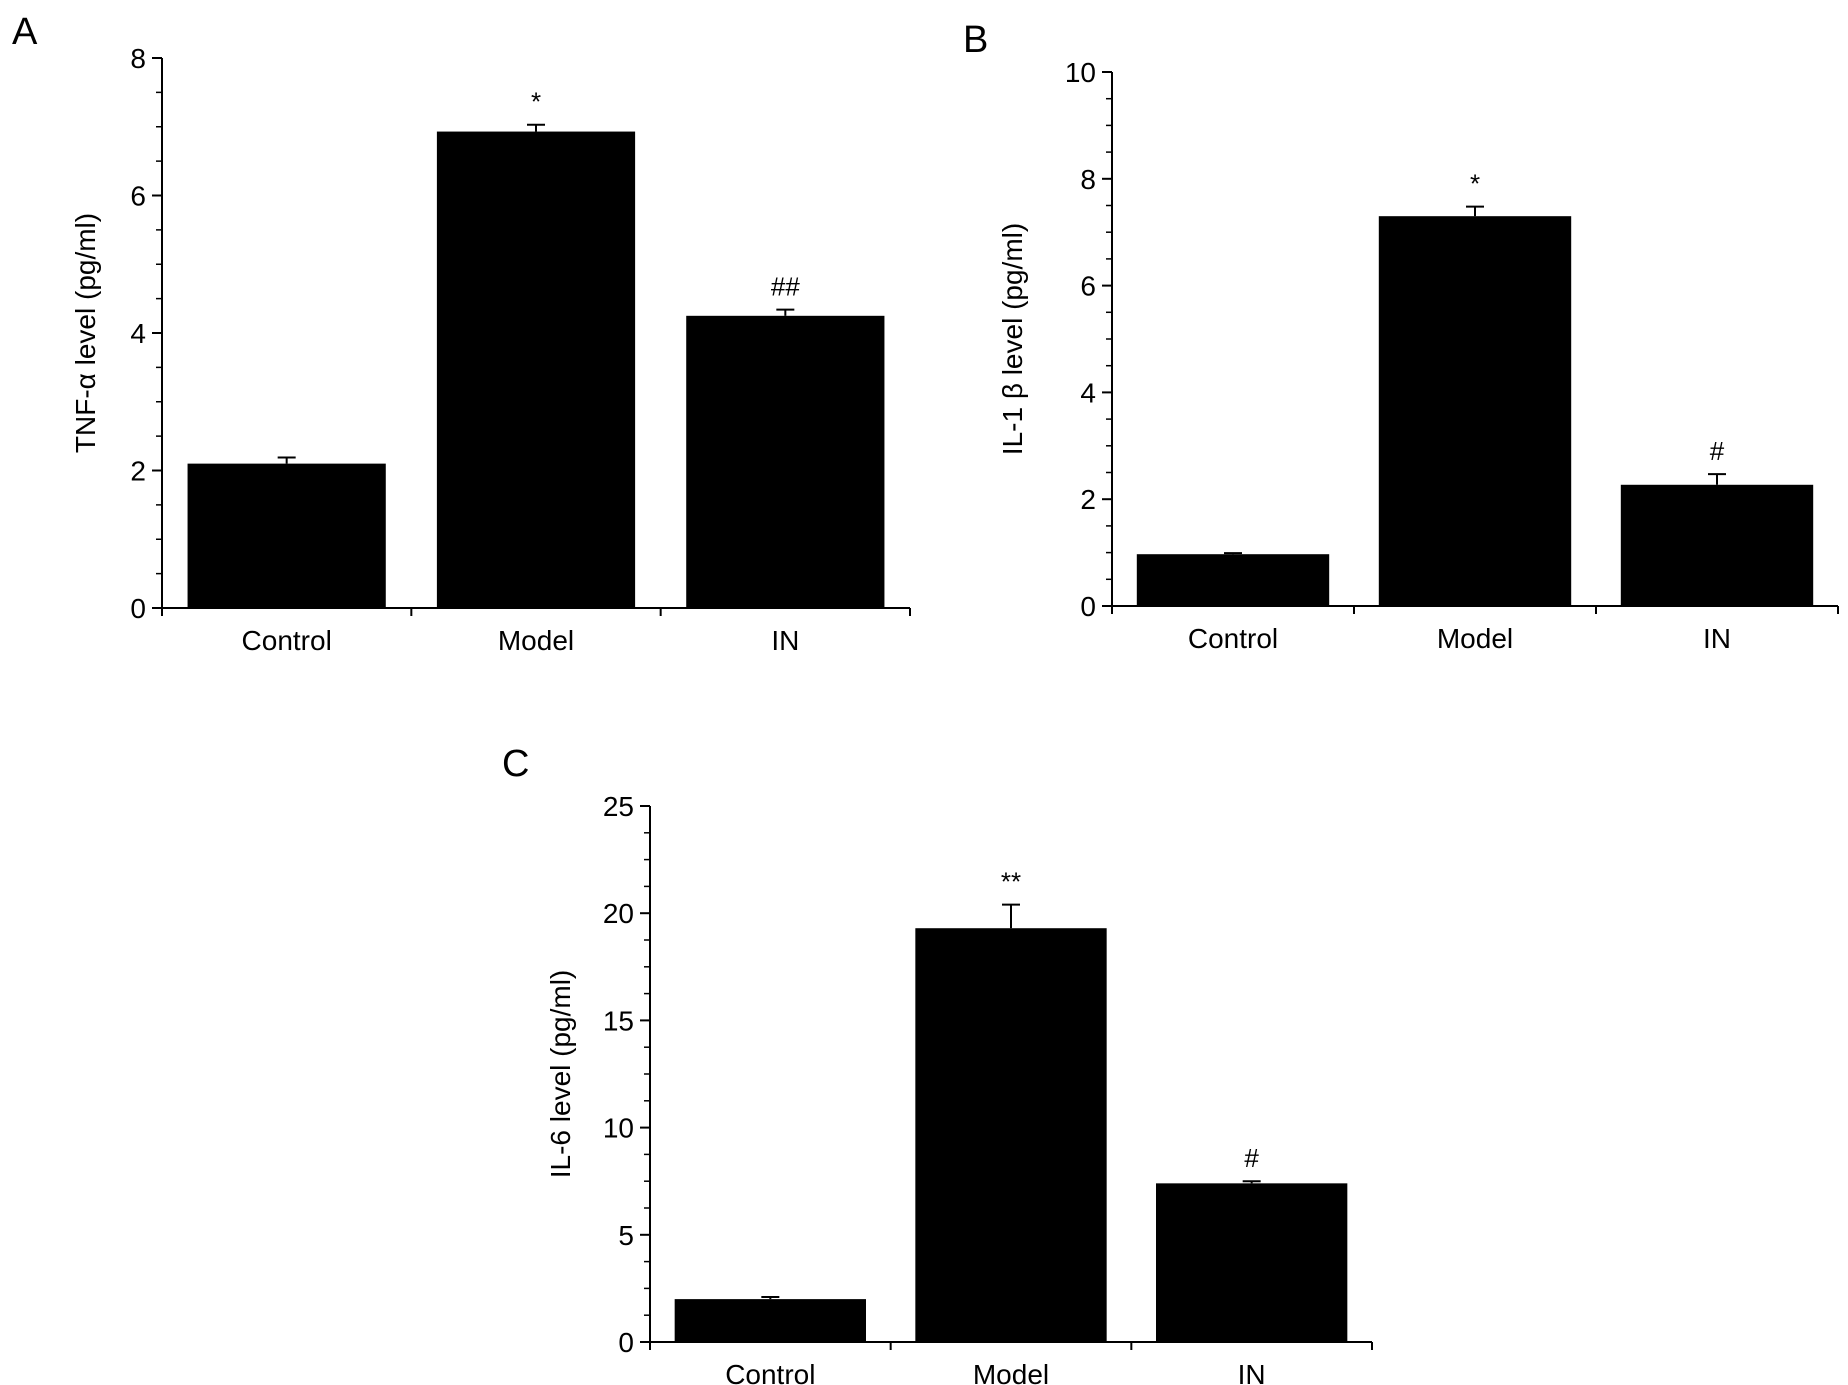 The height and width of the screenshot is (1385, 1848). What do you see at coordinates (1011, 882) in the screenshot?
I see `significance-marker: **` at bounding box center [1011, 882].